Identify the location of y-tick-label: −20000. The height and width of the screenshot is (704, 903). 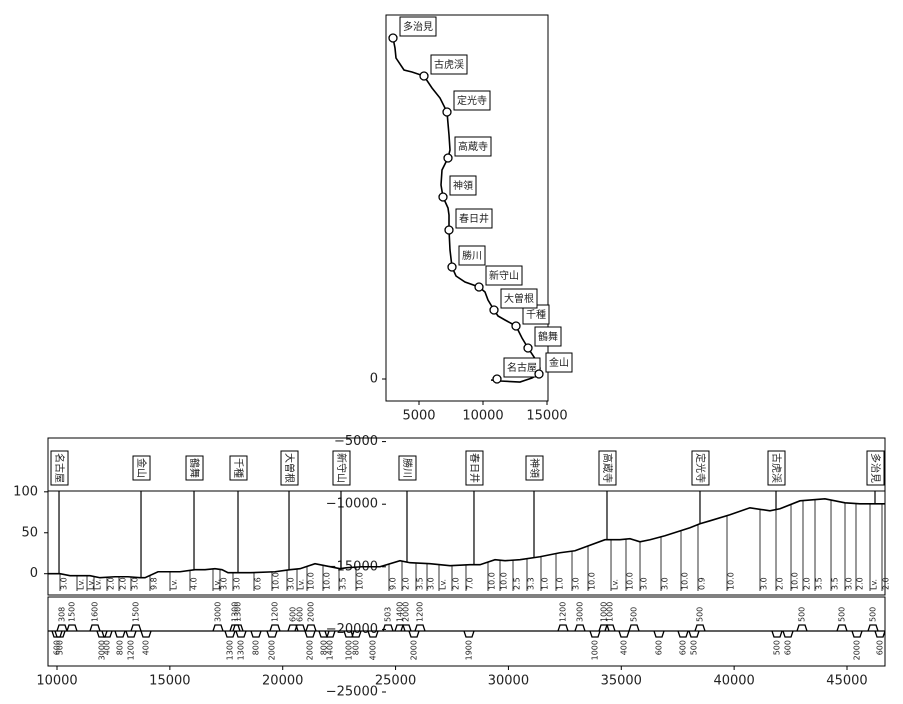
(352, 629).